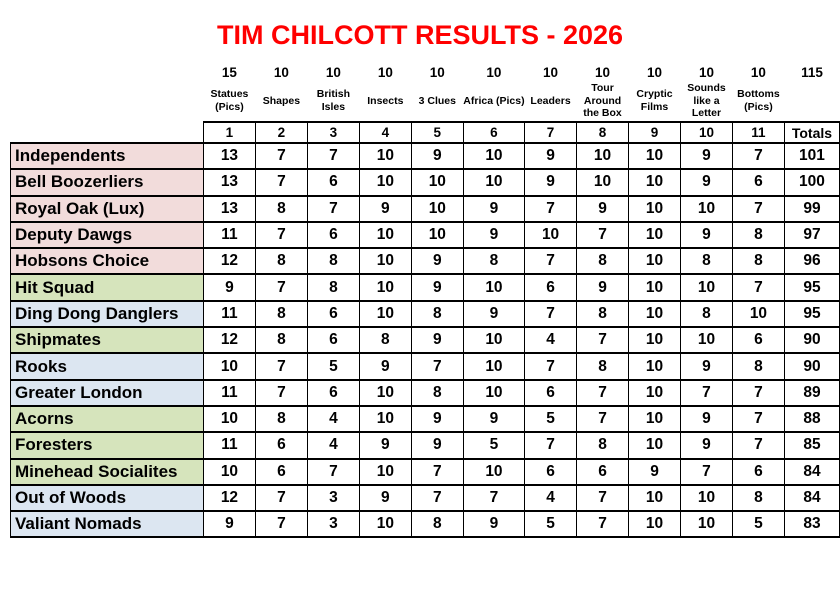 The height and width of the screenshot is (594, 840). Describe the element at coordinates (603, 132) in the screenshot. I see `round-number-cell: 8` at that location.